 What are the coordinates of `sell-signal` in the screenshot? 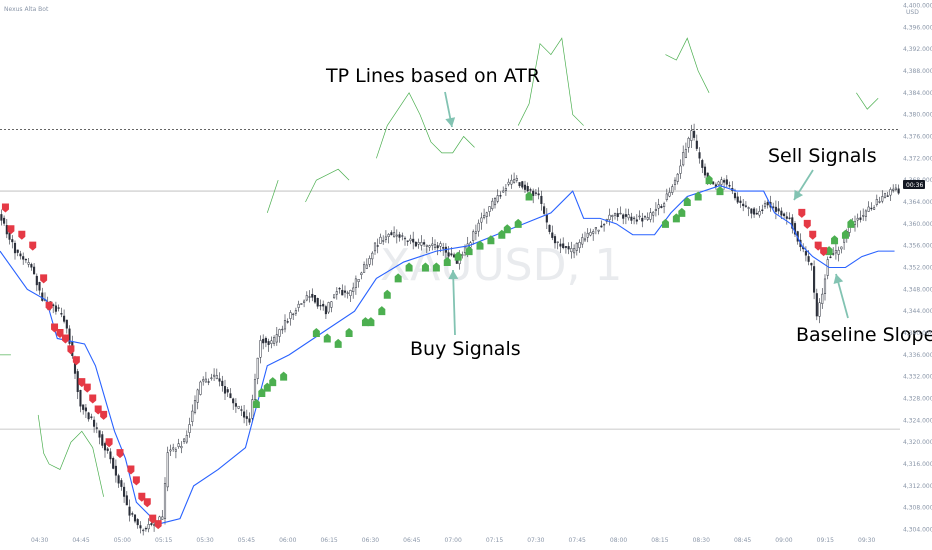 It's located at (33, 246).